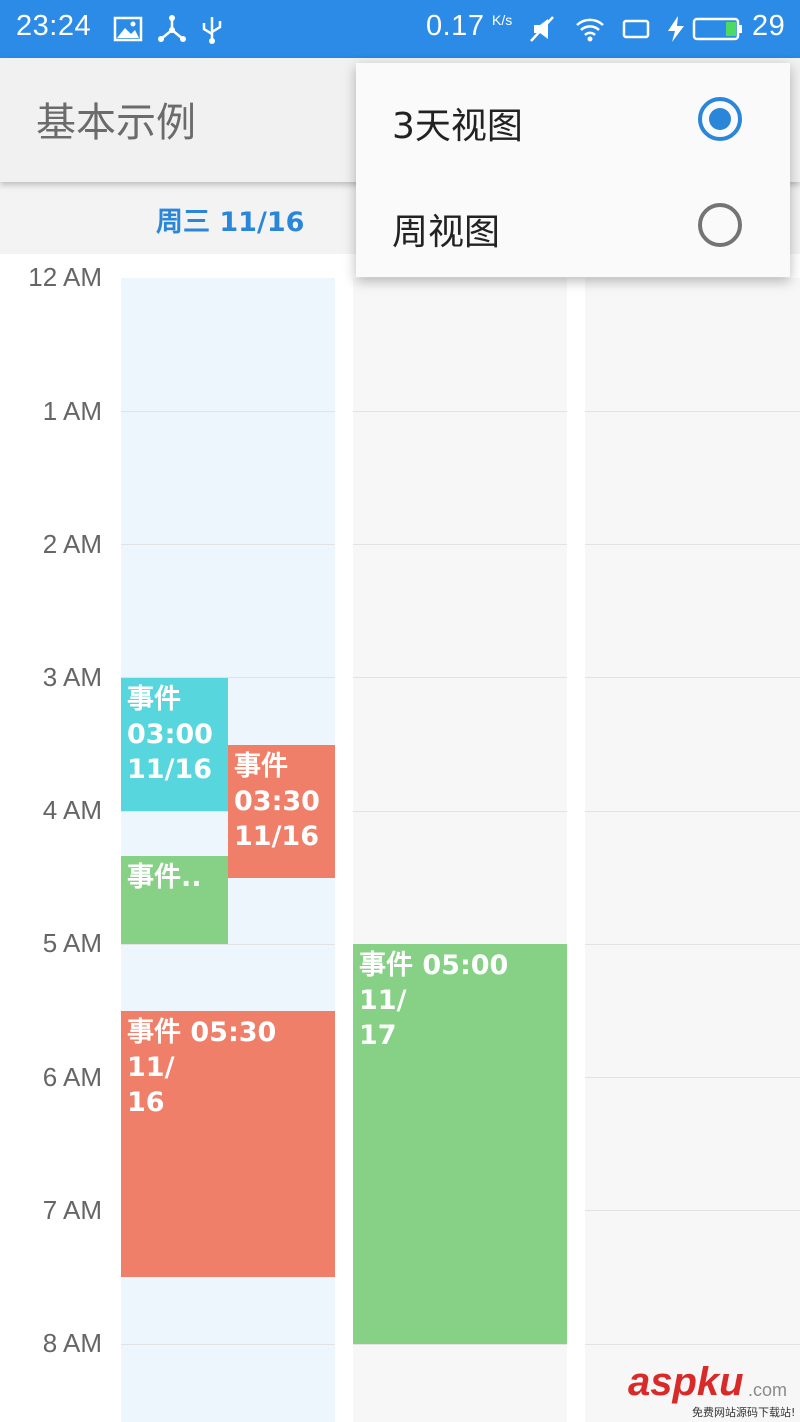 This screenshot has width=800, height=1422. Describe the element at coordinates (146, 1102) in the screenshot. I see `event-date: 16` at that location.